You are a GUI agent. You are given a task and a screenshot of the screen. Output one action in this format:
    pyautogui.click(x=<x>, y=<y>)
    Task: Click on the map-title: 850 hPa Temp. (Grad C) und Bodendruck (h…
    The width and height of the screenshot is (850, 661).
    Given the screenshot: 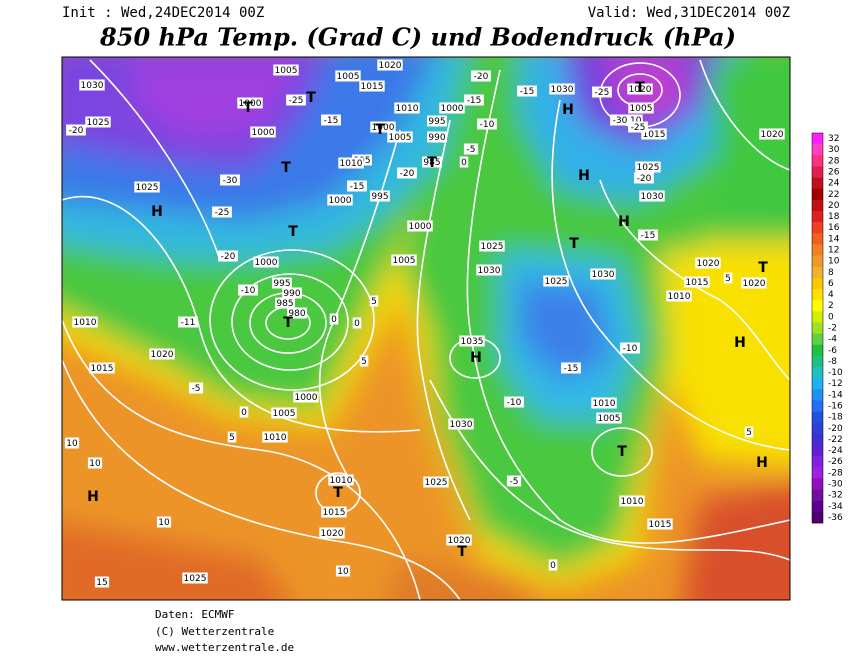 What is the action you would take?
    pyautogui.click(x=417, y=37)
    